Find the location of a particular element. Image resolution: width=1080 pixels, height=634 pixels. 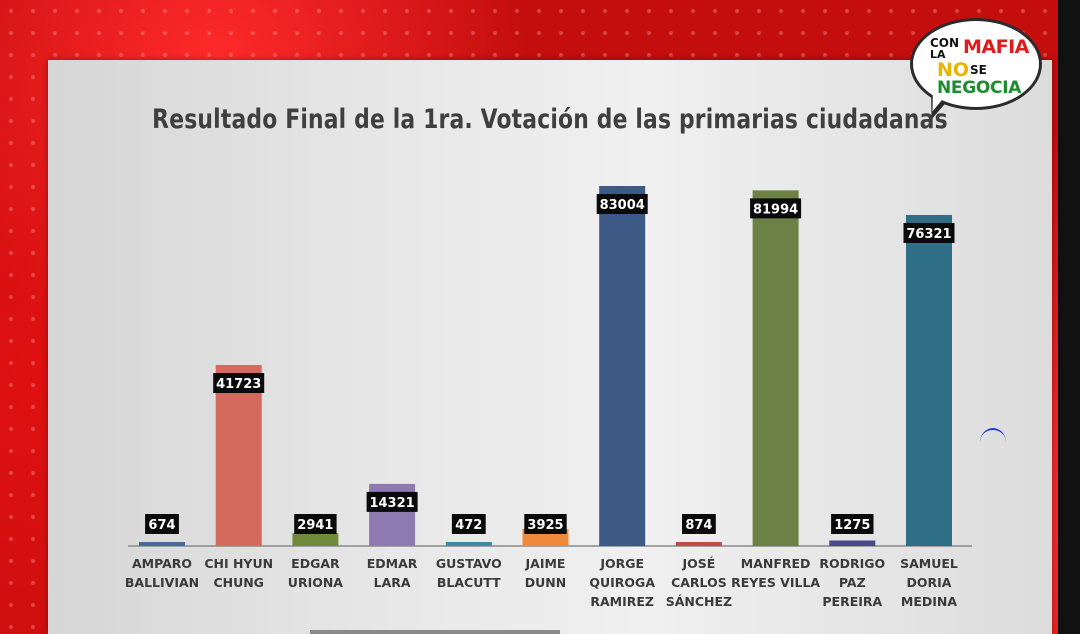

data-label: 41723 is located at coordinates (238, 384).